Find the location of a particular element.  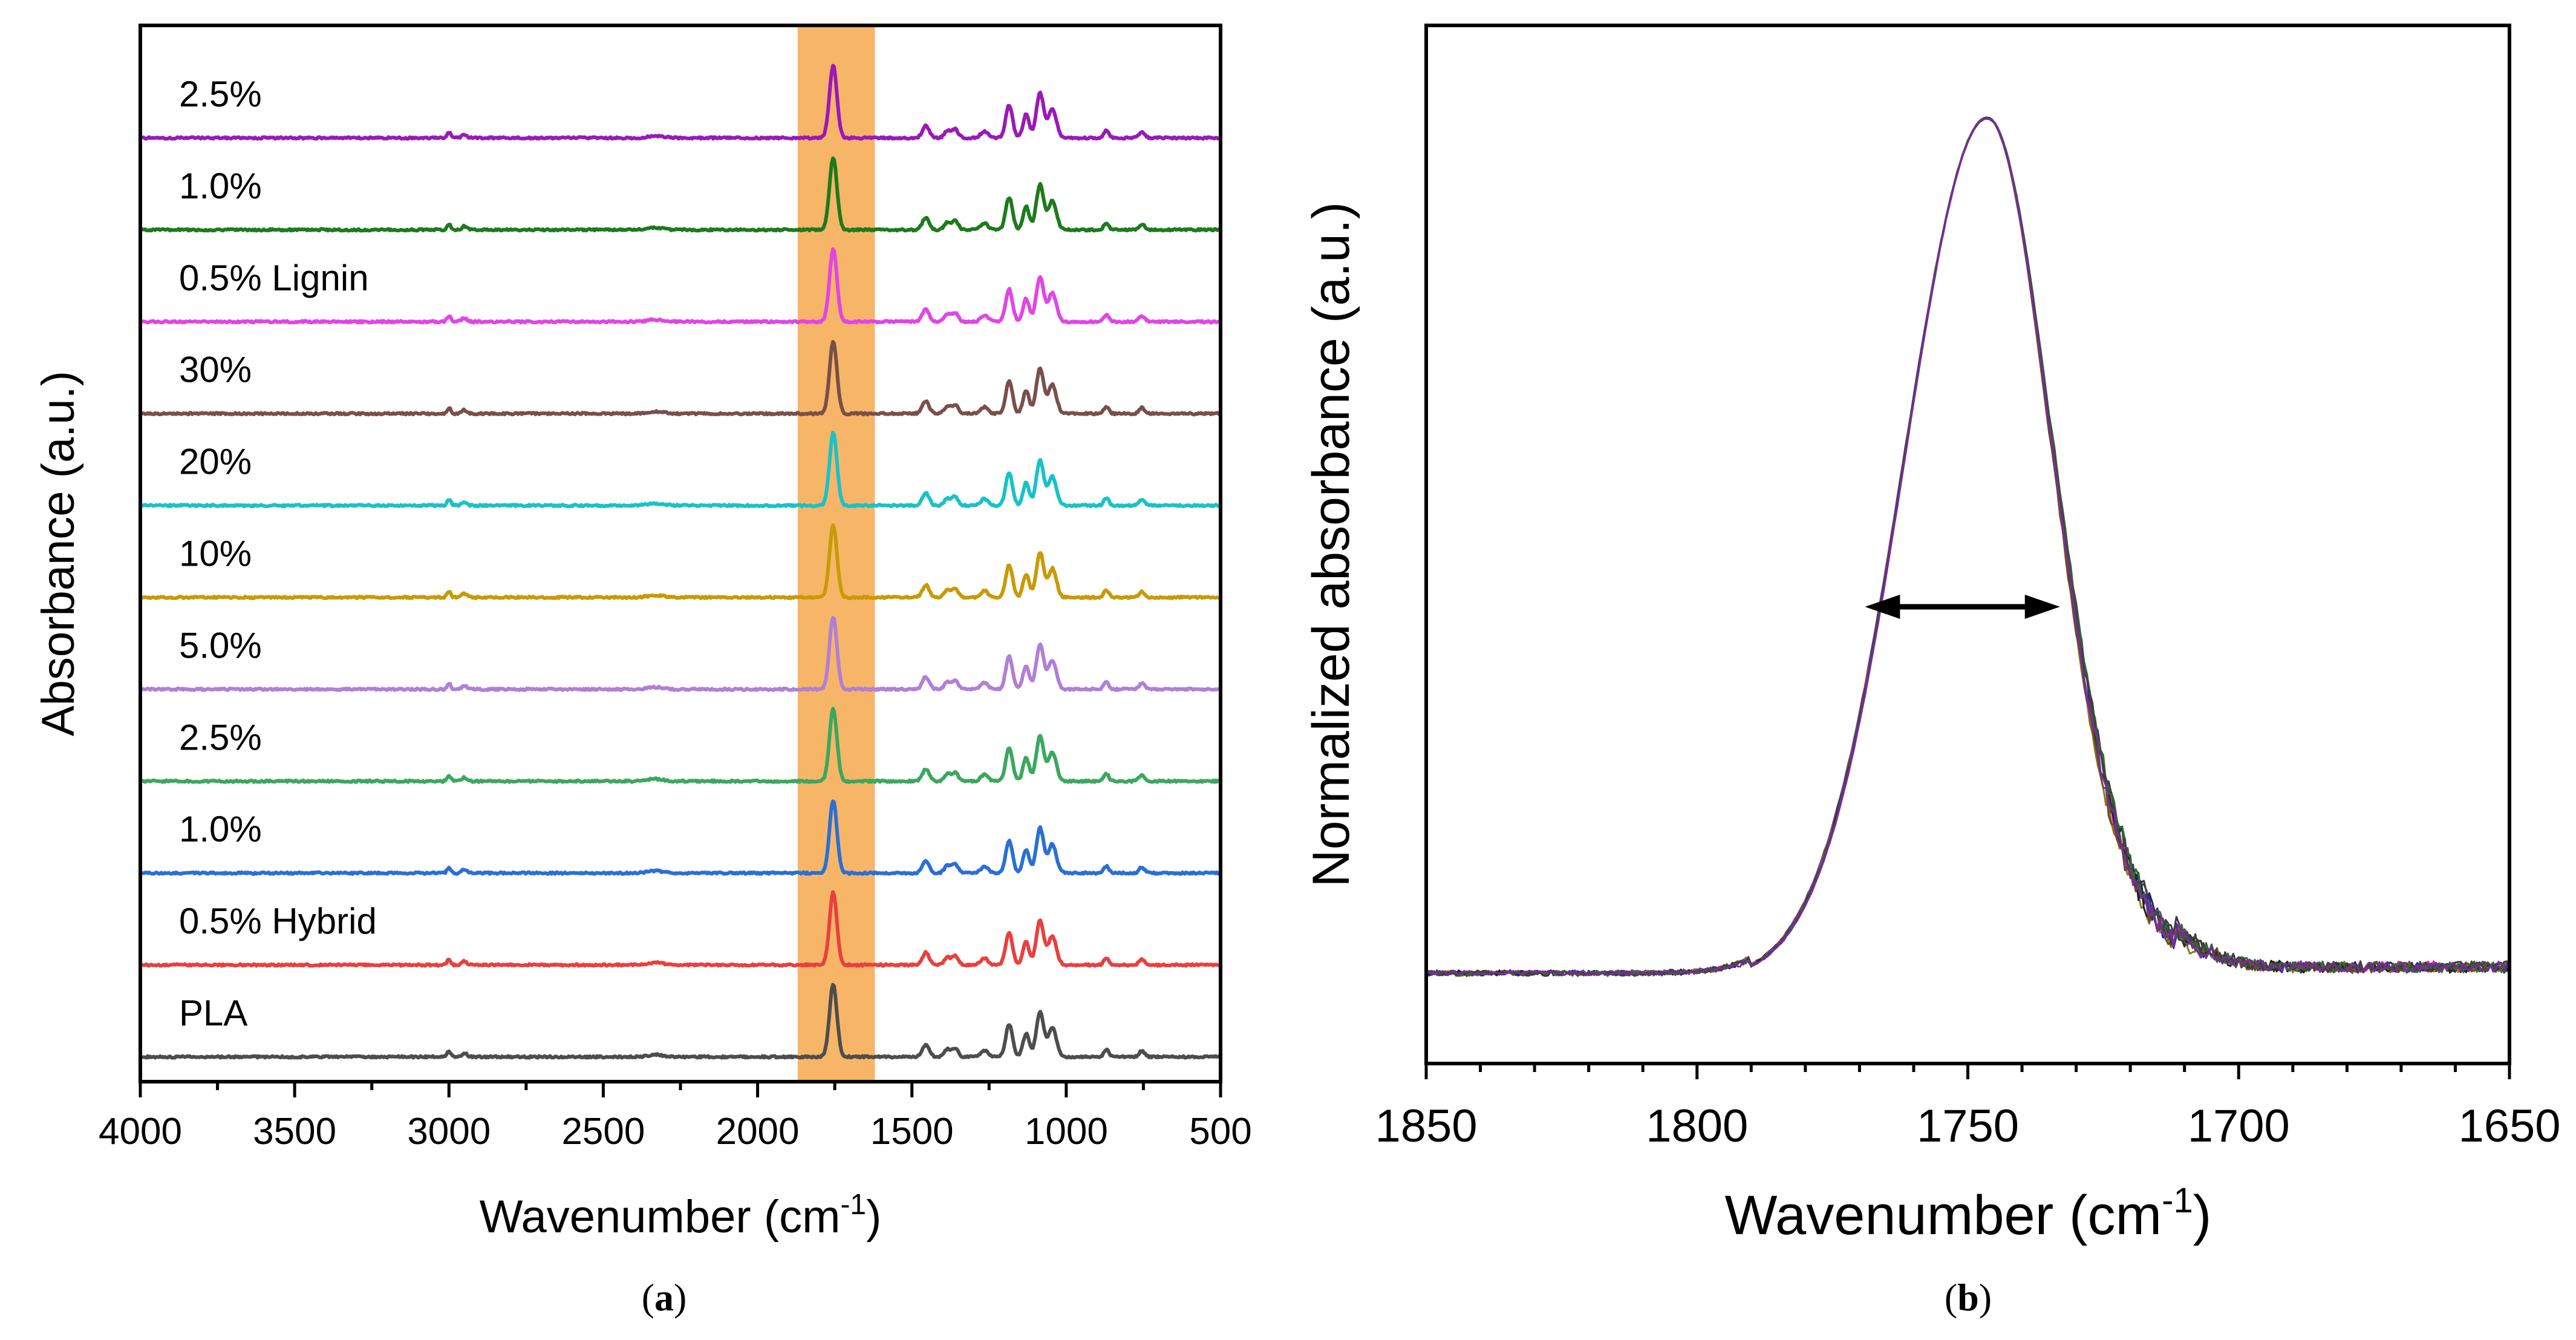

x-tick-label: 1800 is located at coordinates (1697, 1126).